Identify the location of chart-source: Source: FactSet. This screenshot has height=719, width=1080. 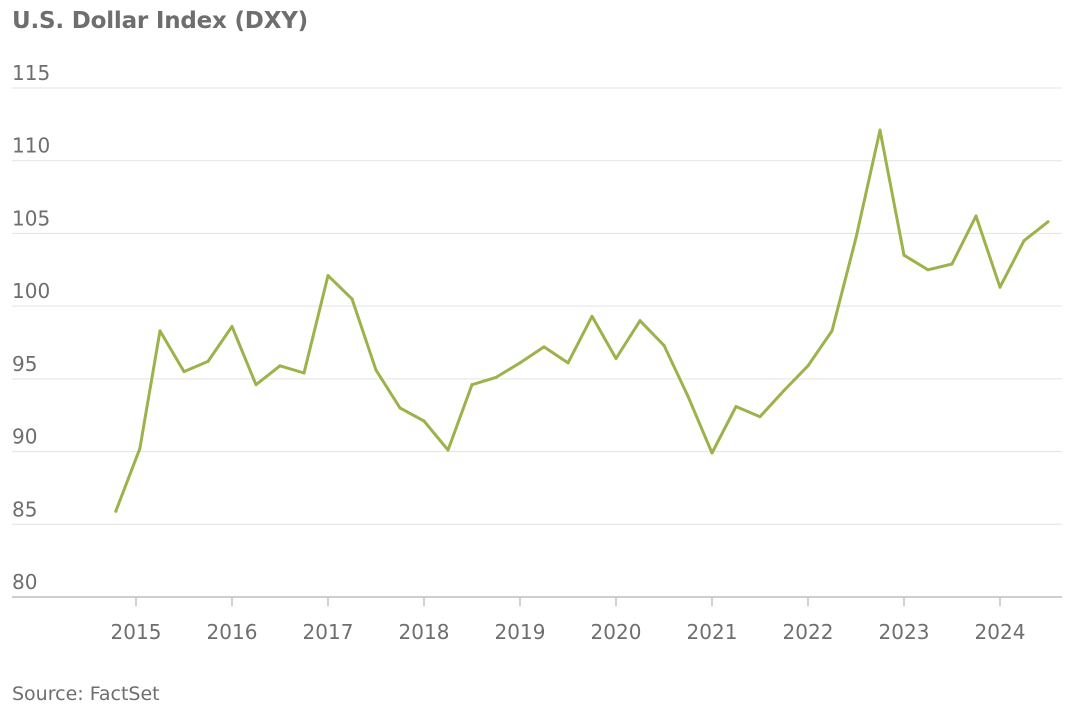
(86, 694).